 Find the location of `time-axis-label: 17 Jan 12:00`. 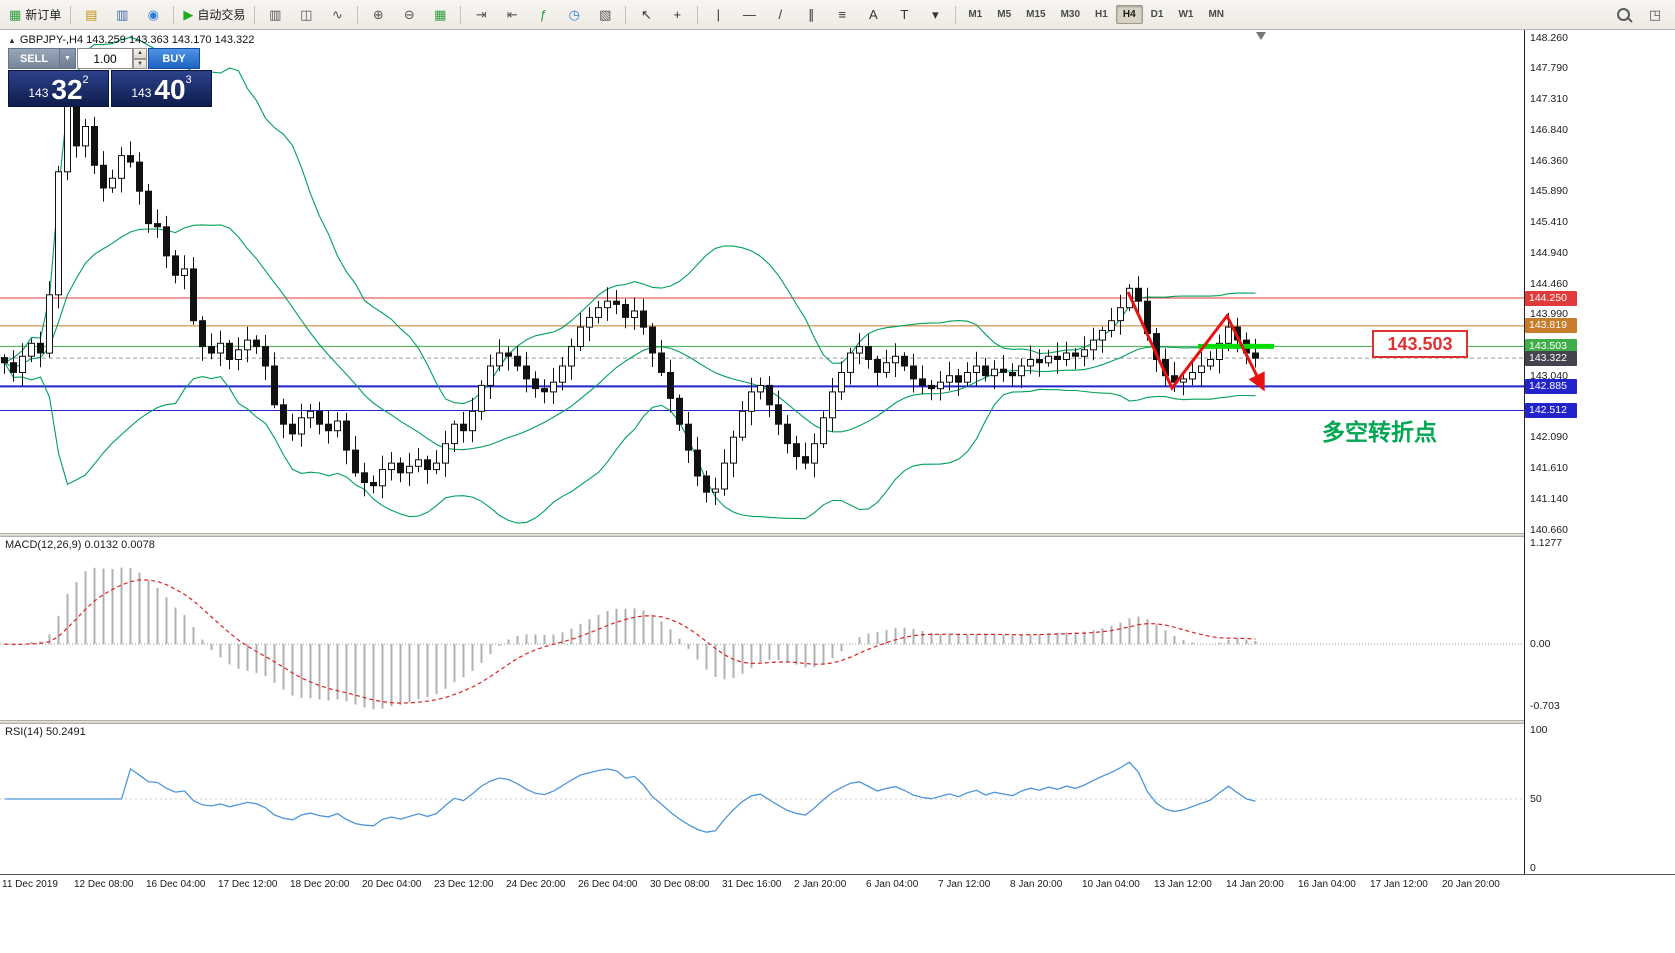

time-axis-label: 17 Jan 12:00 is located at coordinates (1399, 884).